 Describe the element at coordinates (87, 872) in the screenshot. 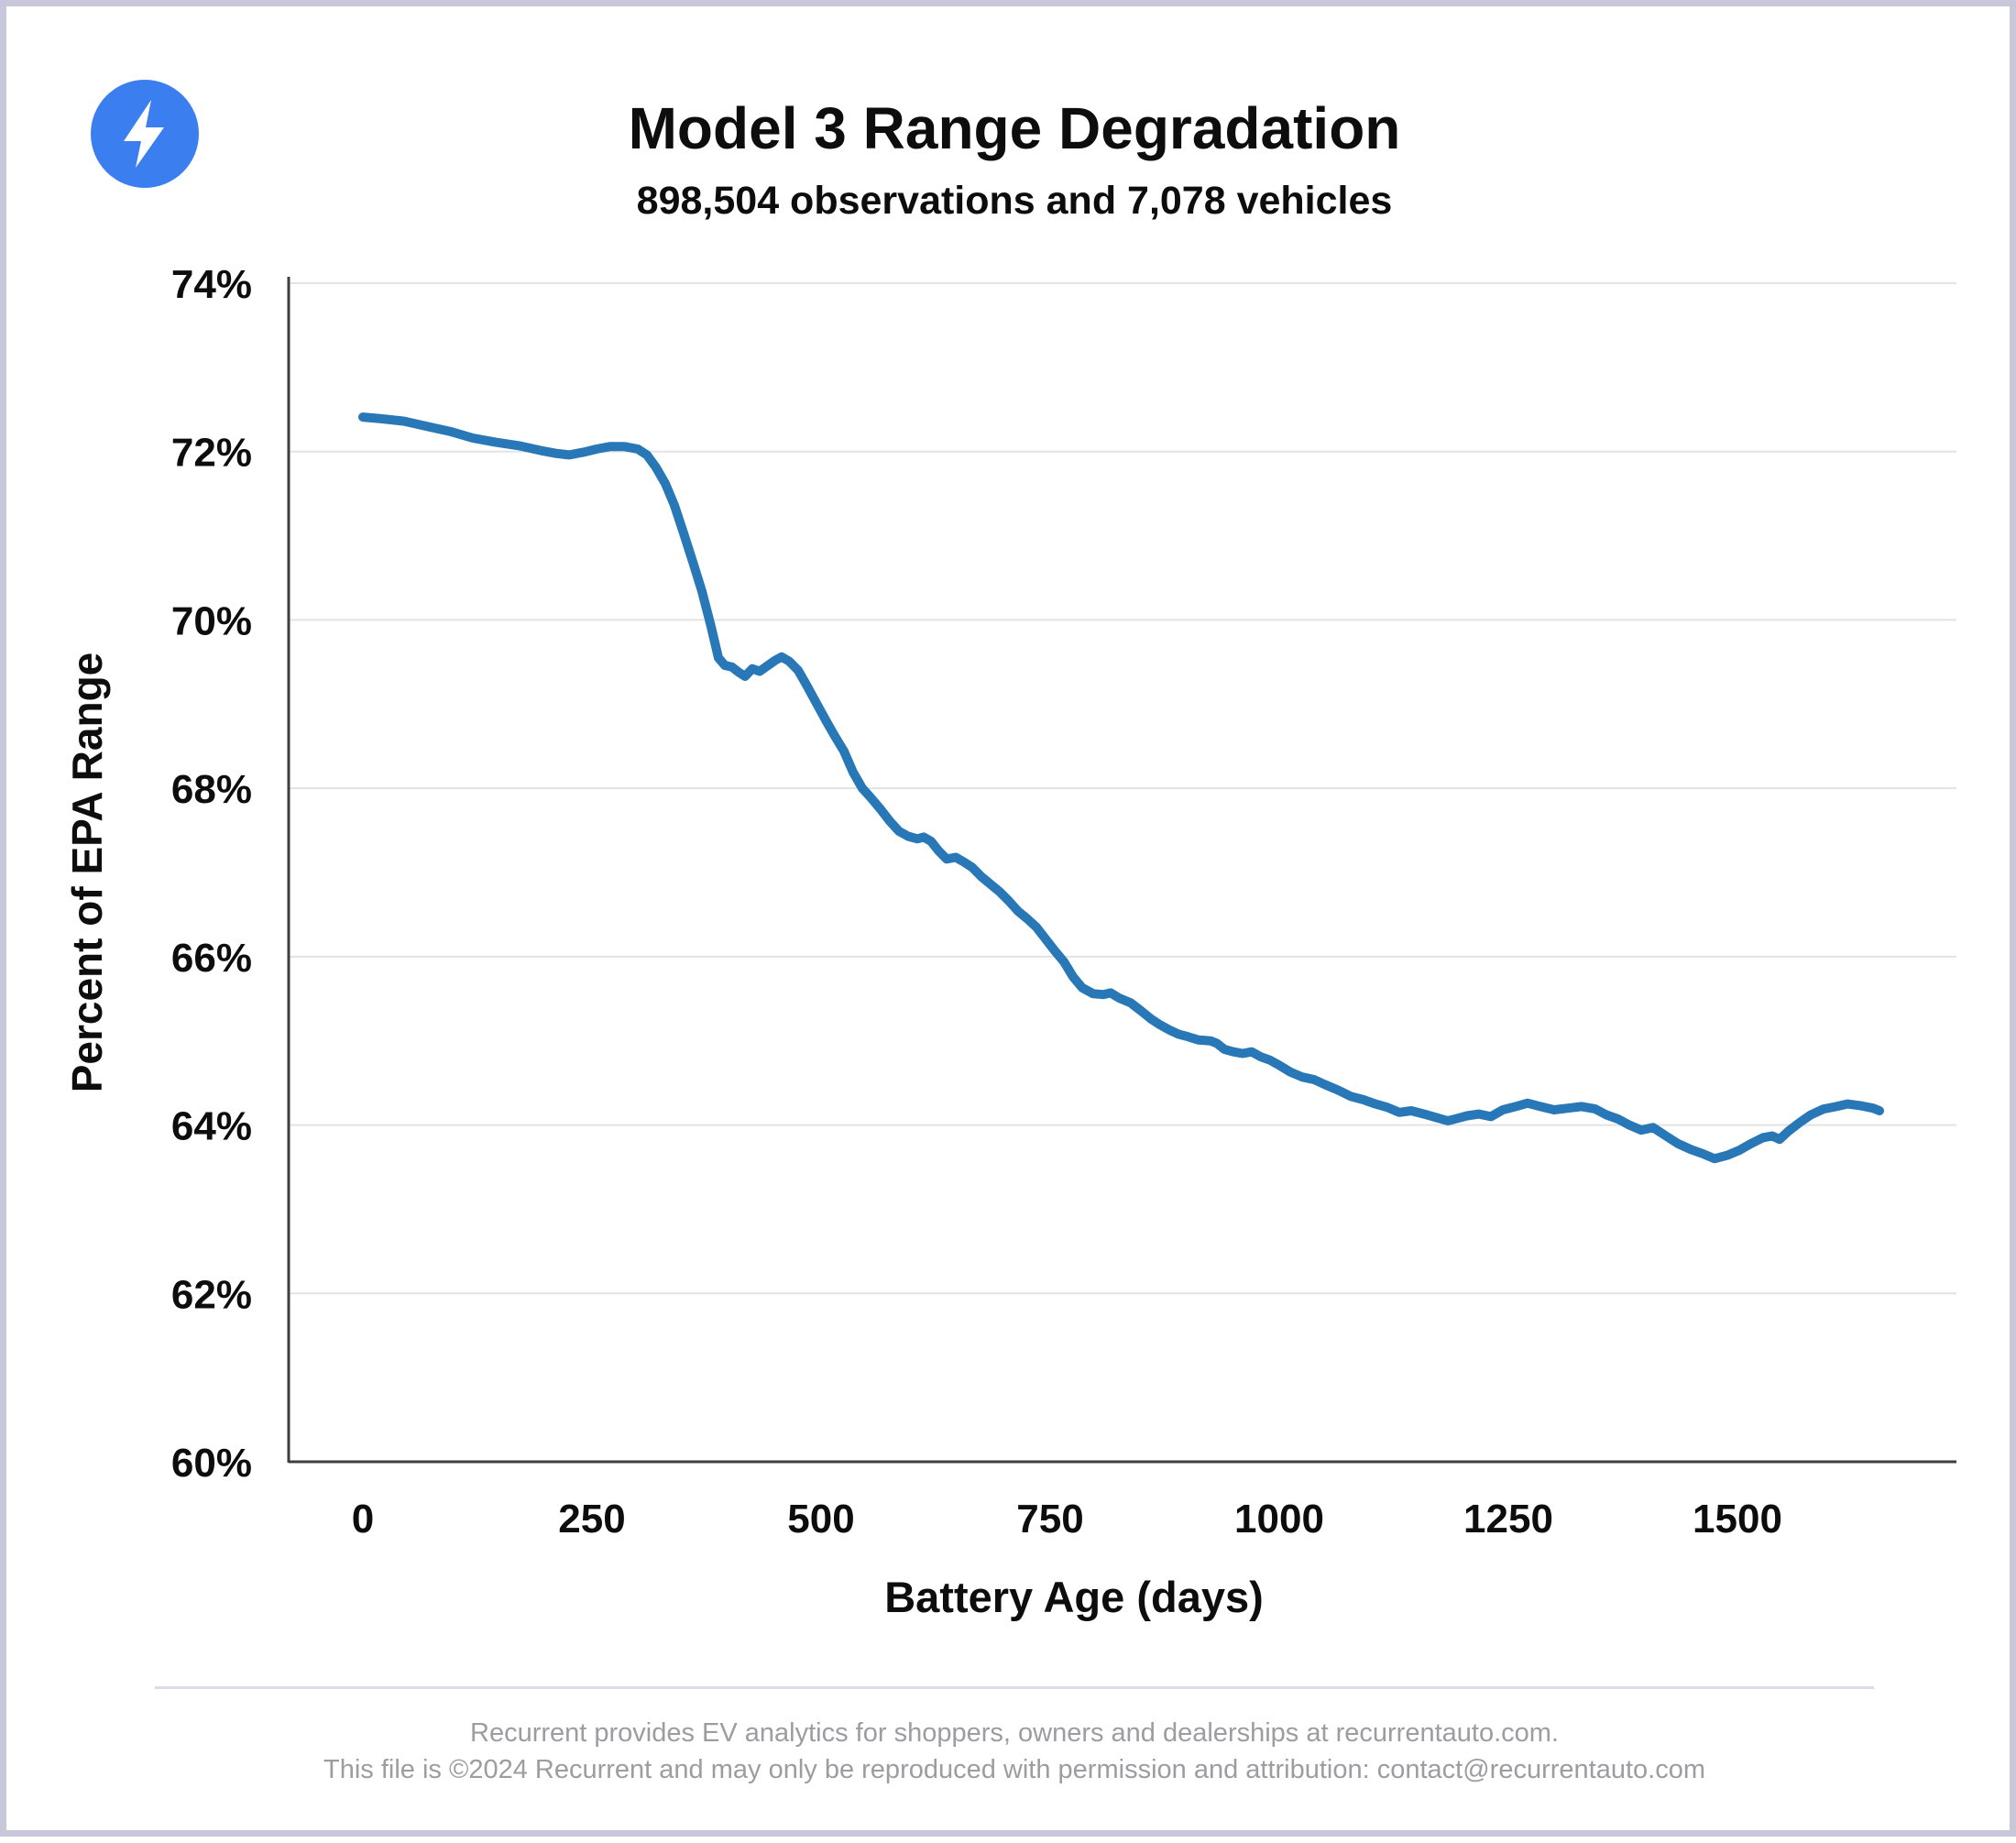

I see `y-axis-title: Percent of EPA Range` at that location.